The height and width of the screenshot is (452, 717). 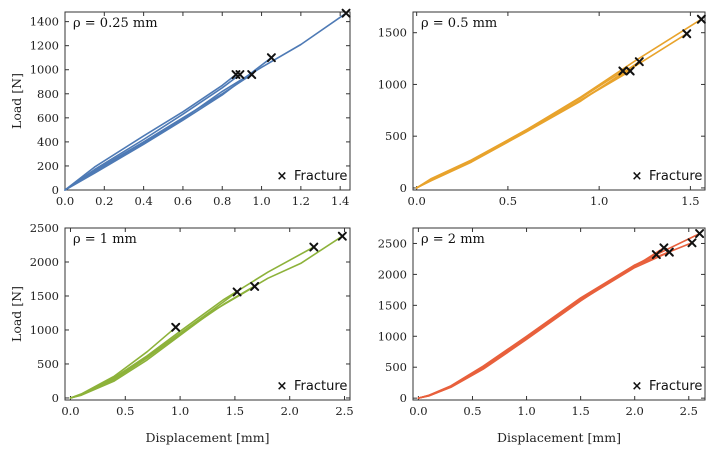 What do you see at coordinates (105, 239) in the screenshot?
I see `panel-title: ρ = 1 mm` at bounding box center [105, 239].